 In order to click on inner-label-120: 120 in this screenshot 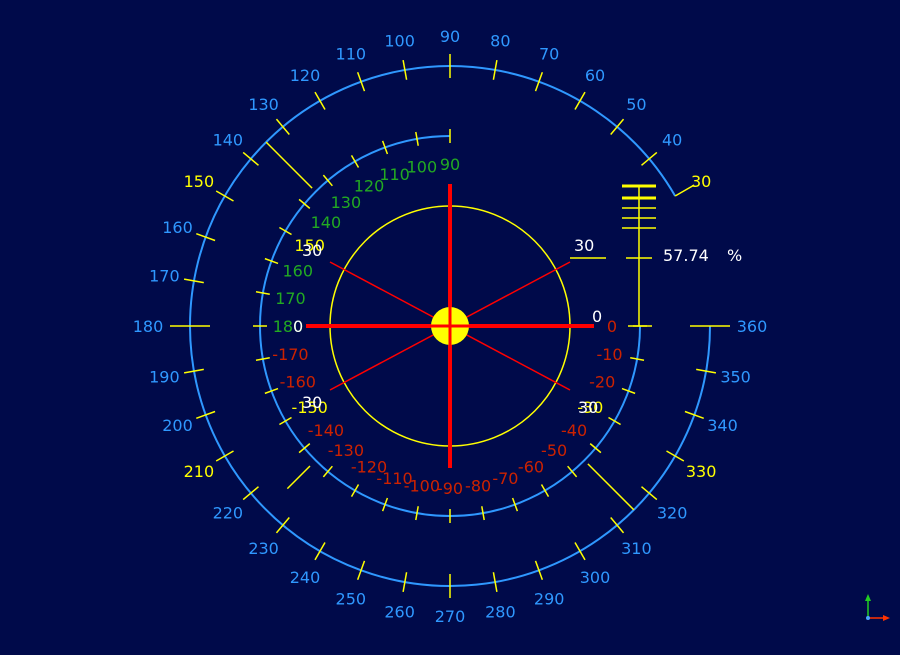, I will do `click(369, 186)`.